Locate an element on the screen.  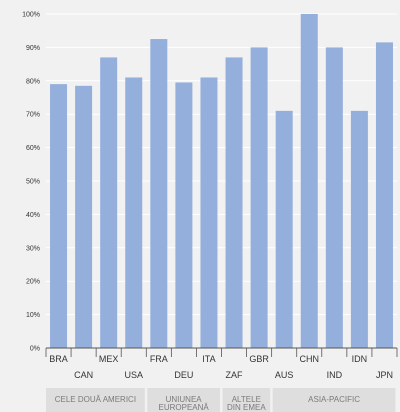
x-tick-label: ZAF is located at coordinates (235, 375).